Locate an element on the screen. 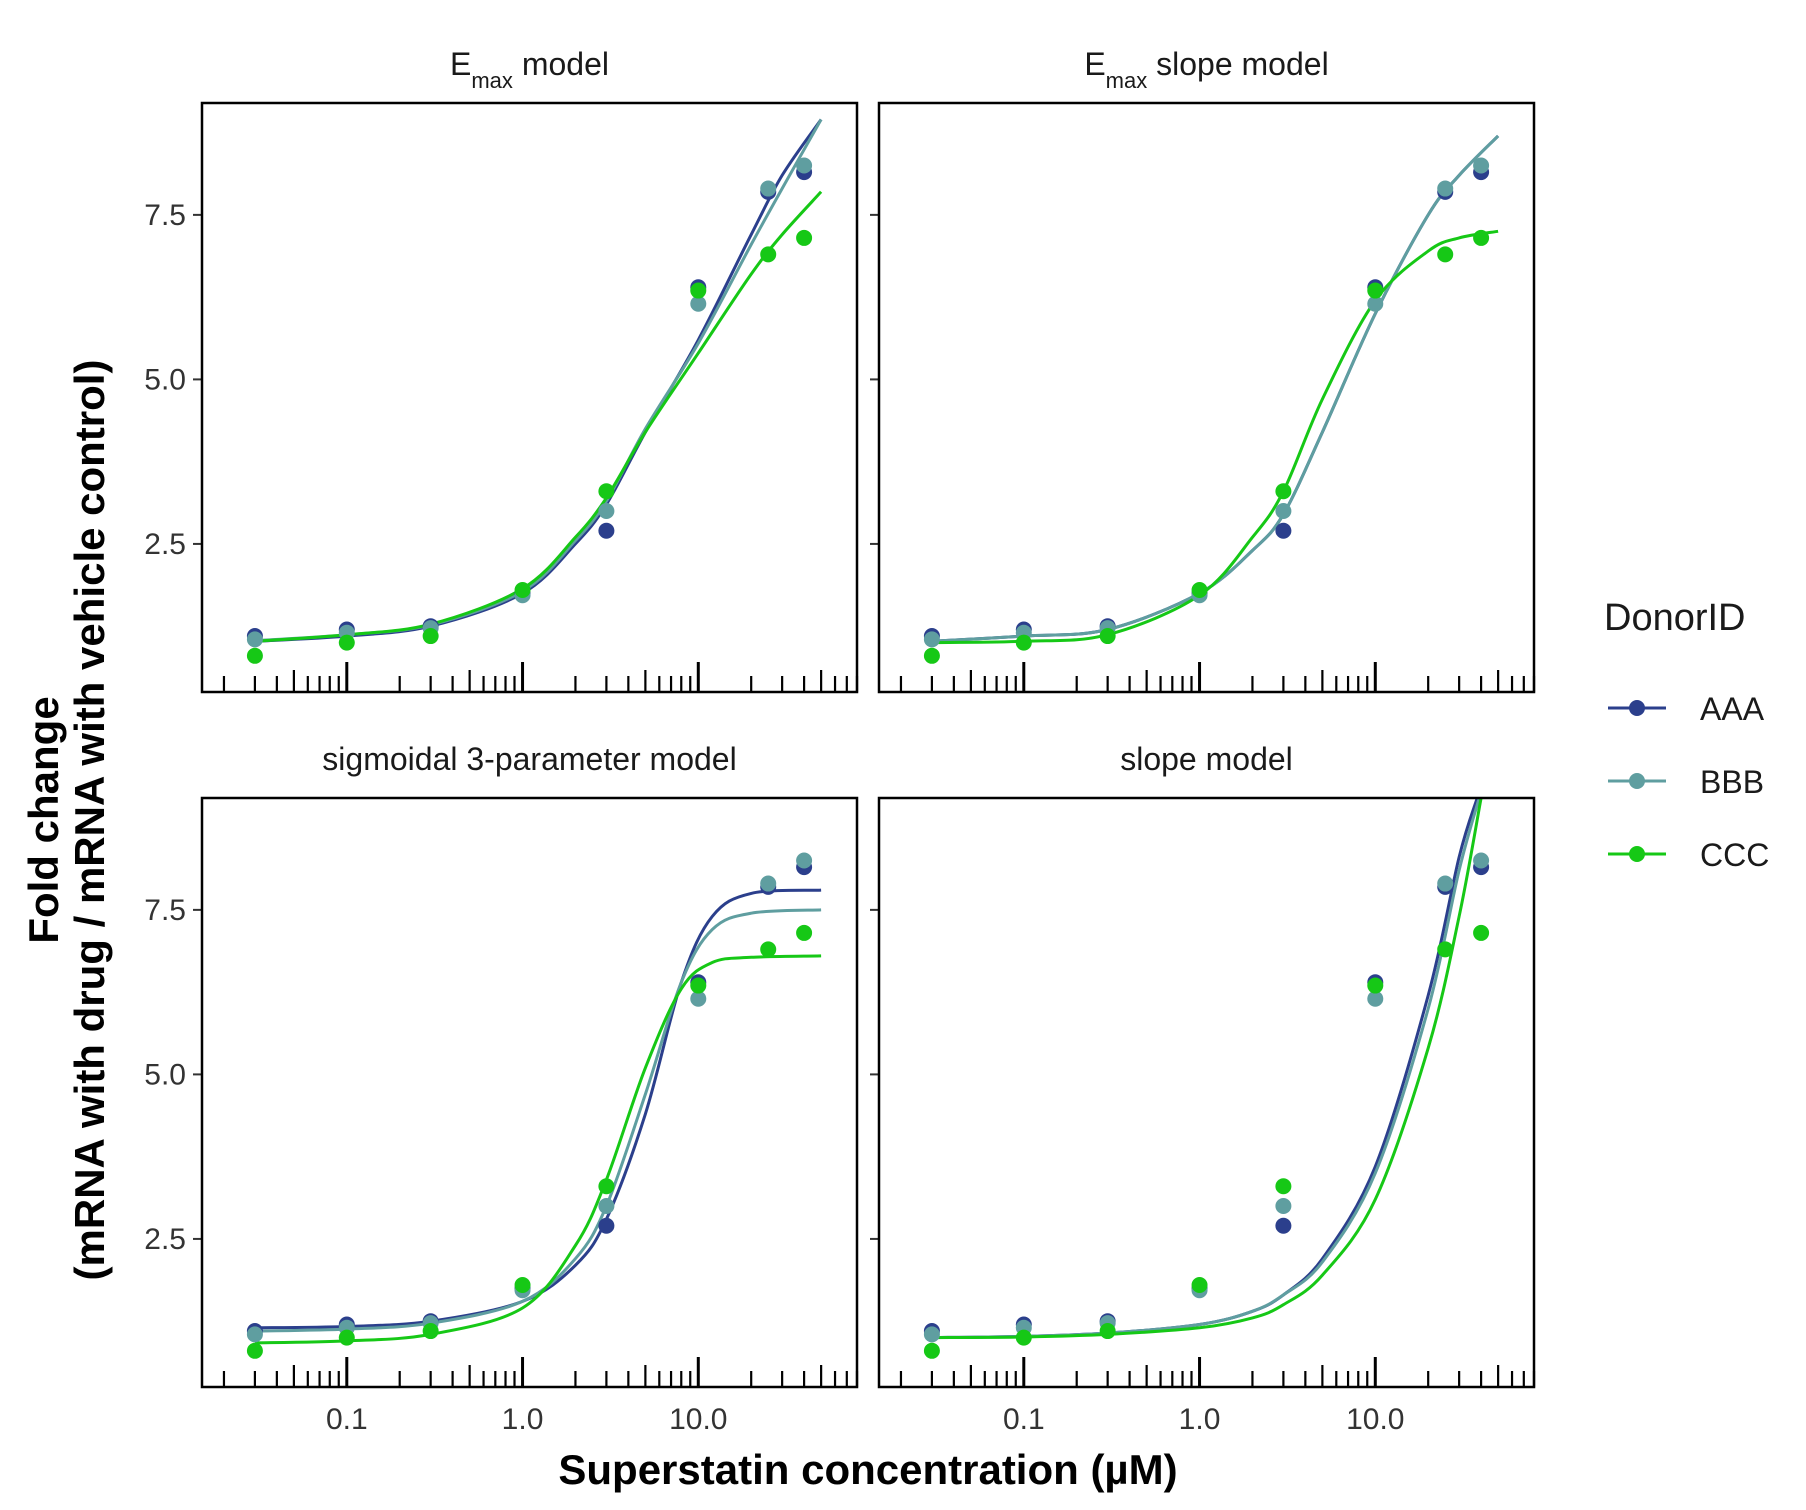  legend-label: BBB is located at coordinates (1732, 782).